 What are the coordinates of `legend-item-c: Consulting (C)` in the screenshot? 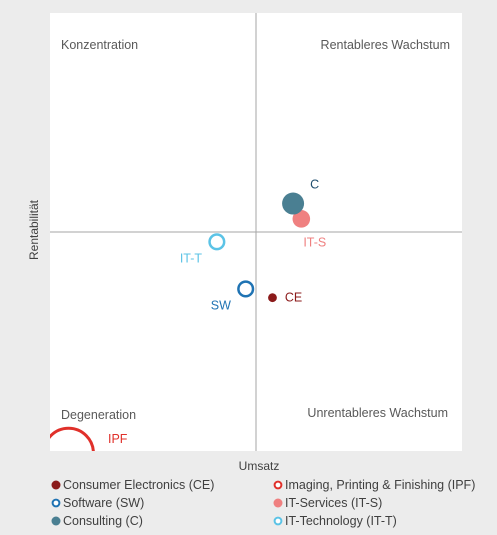 It's located at (96, 521).